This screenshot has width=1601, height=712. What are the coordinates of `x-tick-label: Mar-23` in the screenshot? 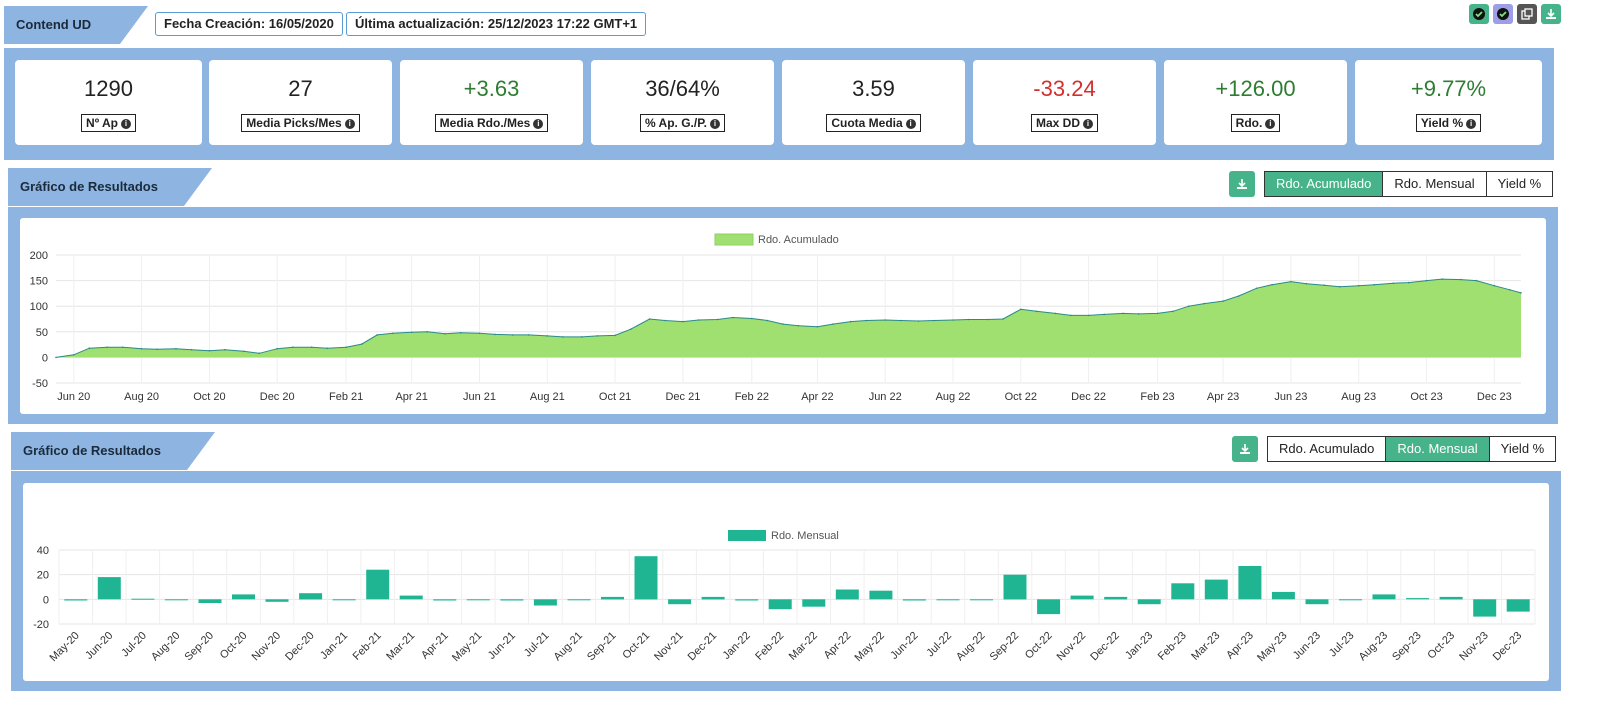 It's located at (1205, 646).